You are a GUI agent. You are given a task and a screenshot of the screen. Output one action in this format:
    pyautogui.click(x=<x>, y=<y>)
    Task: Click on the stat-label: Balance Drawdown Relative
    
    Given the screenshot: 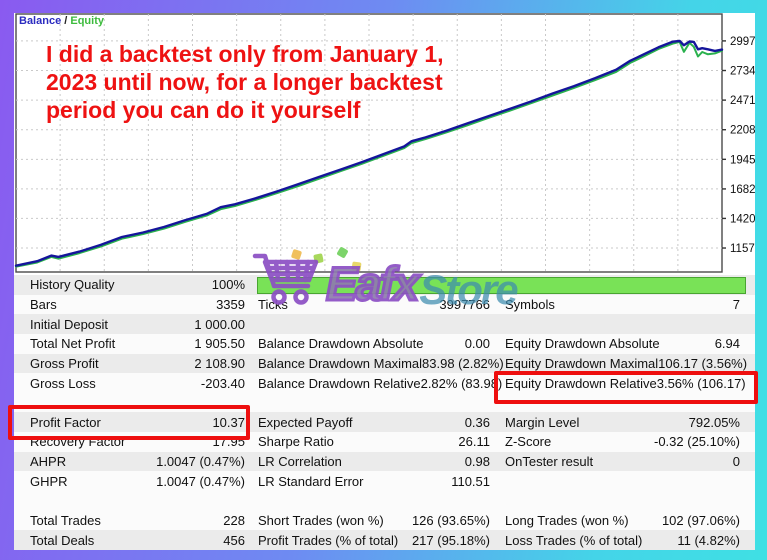 What is the action you would take?
    pyautogui.click(x=339, y=383)
    